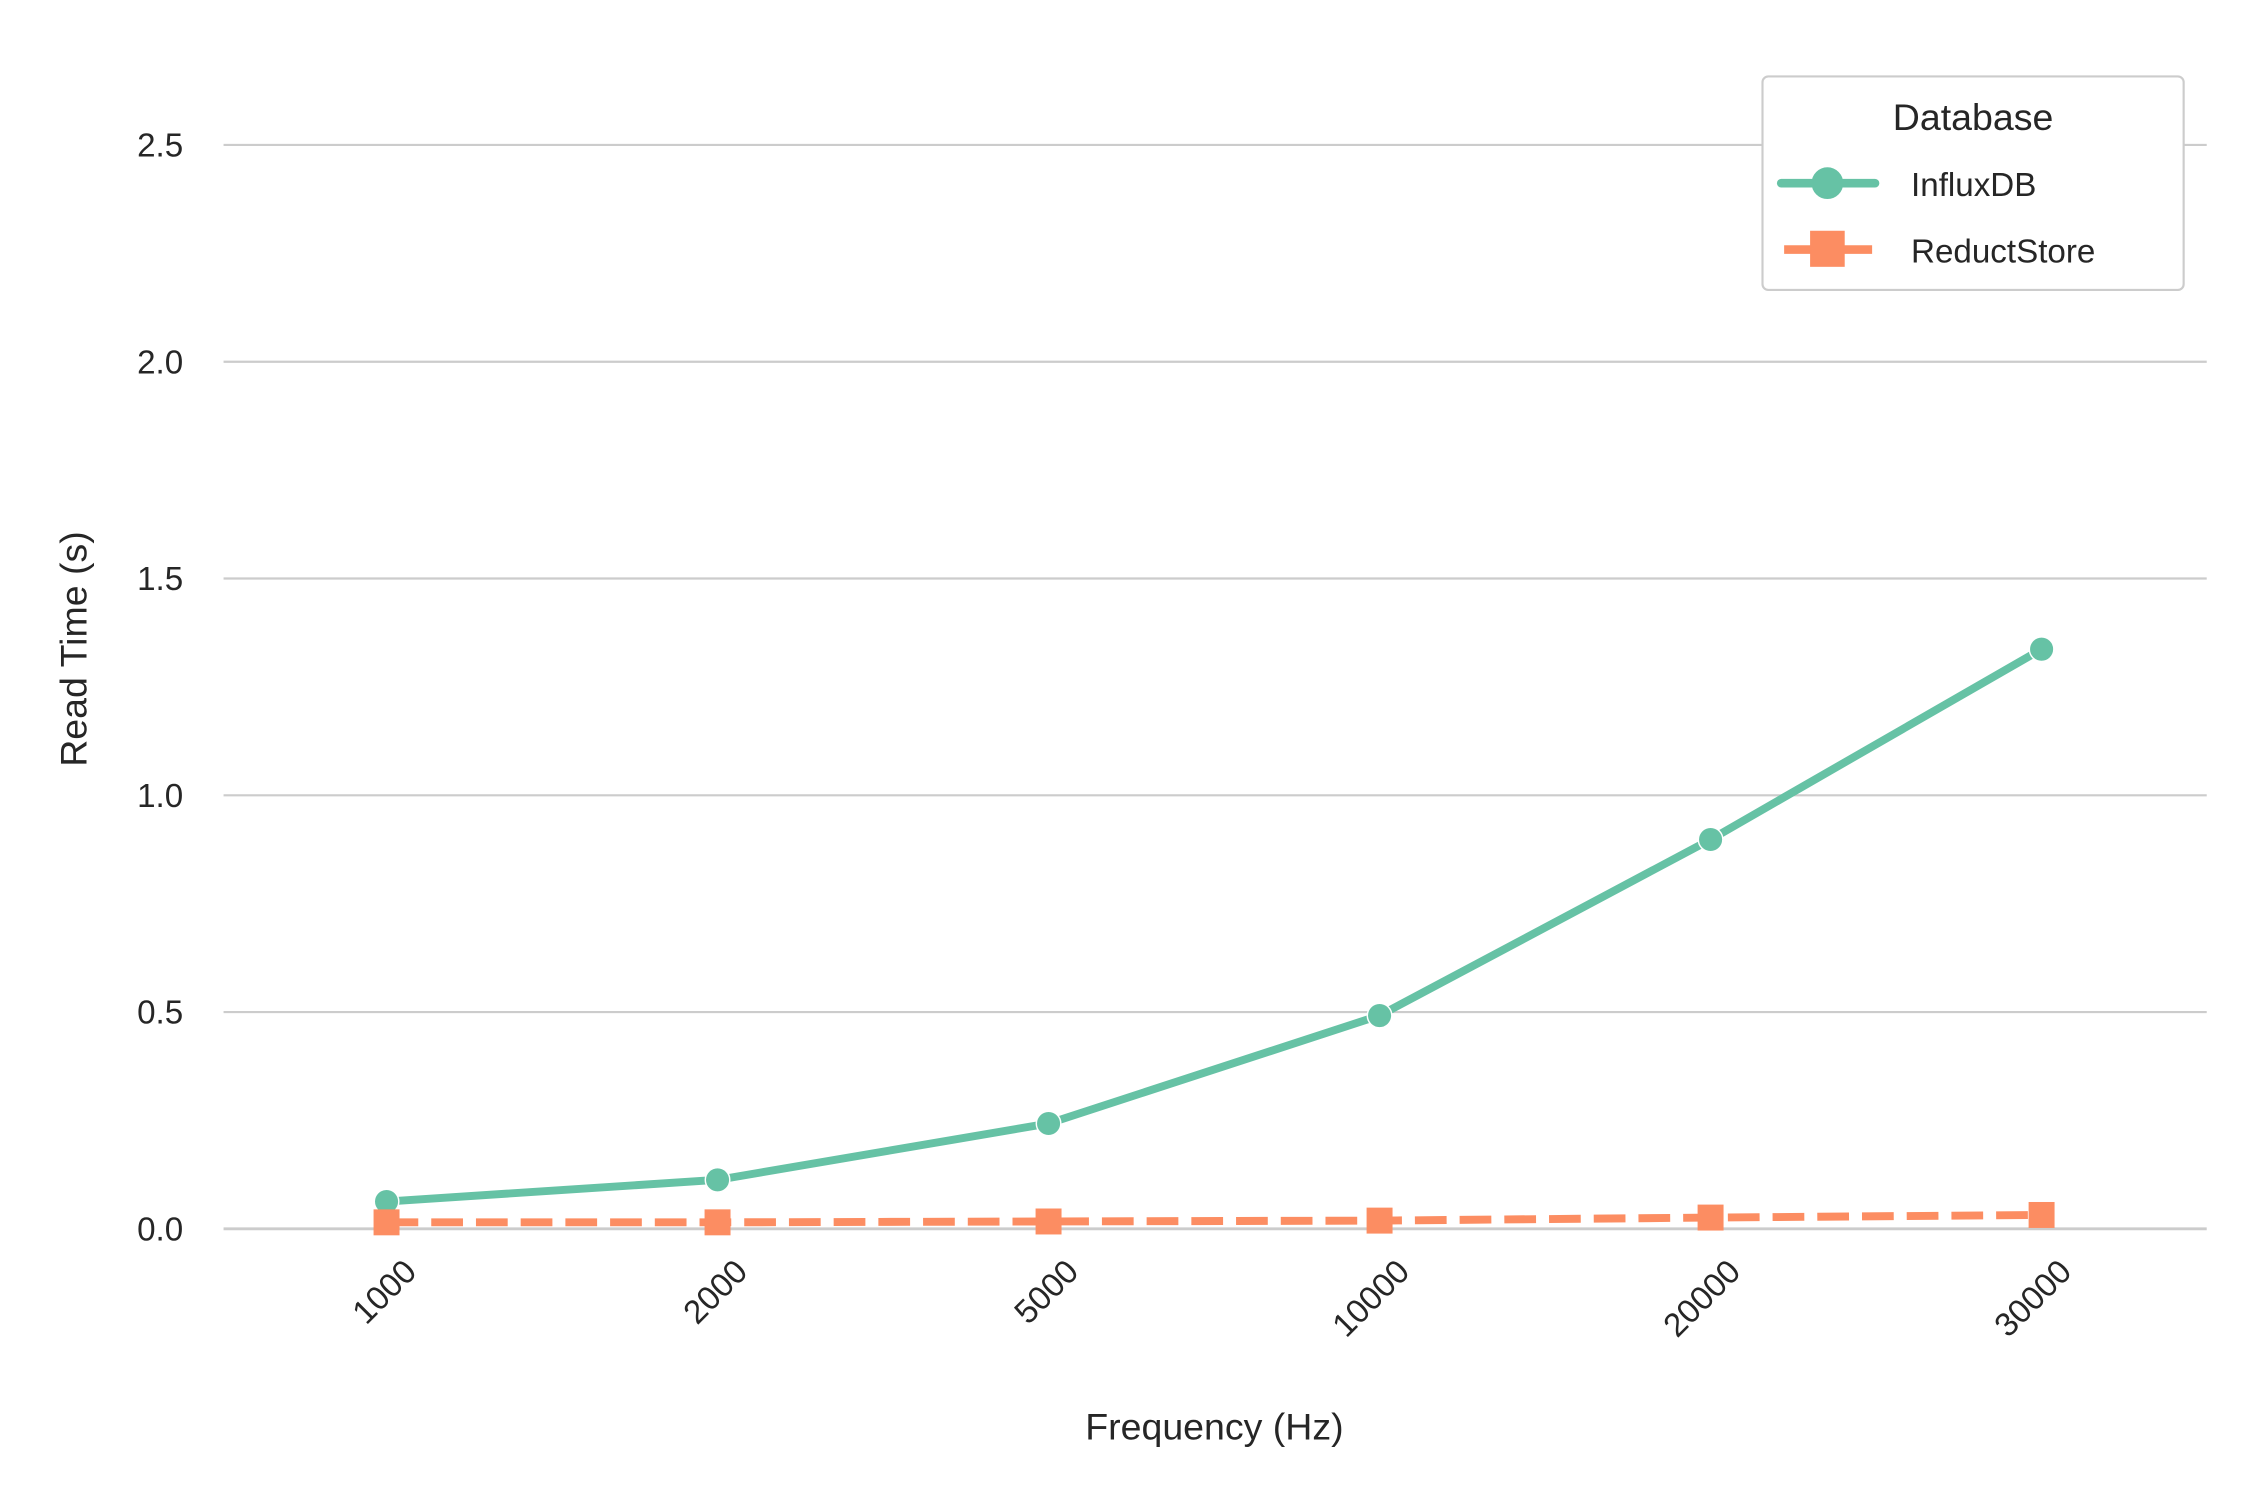 The image size is (2250, 1500). I want to click on x-axis-label: Frequency (Hz), so click(1214, 1426).